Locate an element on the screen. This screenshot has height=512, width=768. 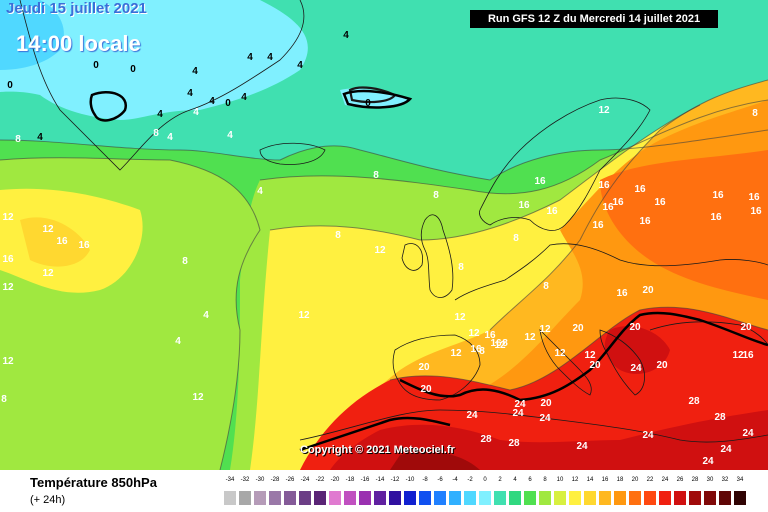
zero-contour-greenland is located at coordinates (108, 106).